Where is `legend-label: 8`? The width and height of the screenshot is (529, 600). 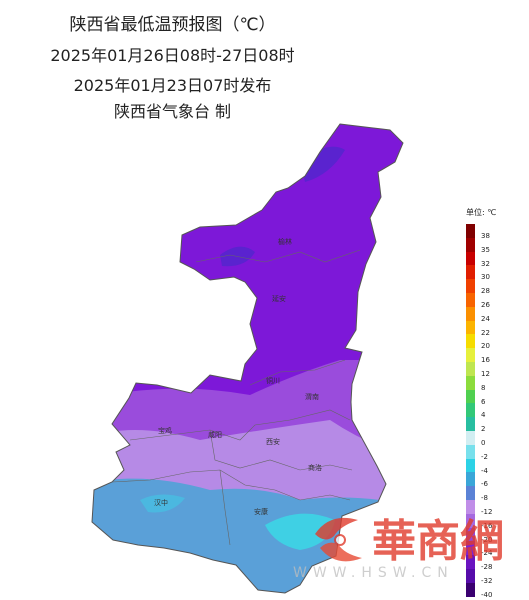 legend-label: 8 is located at coordinates (483, 387).